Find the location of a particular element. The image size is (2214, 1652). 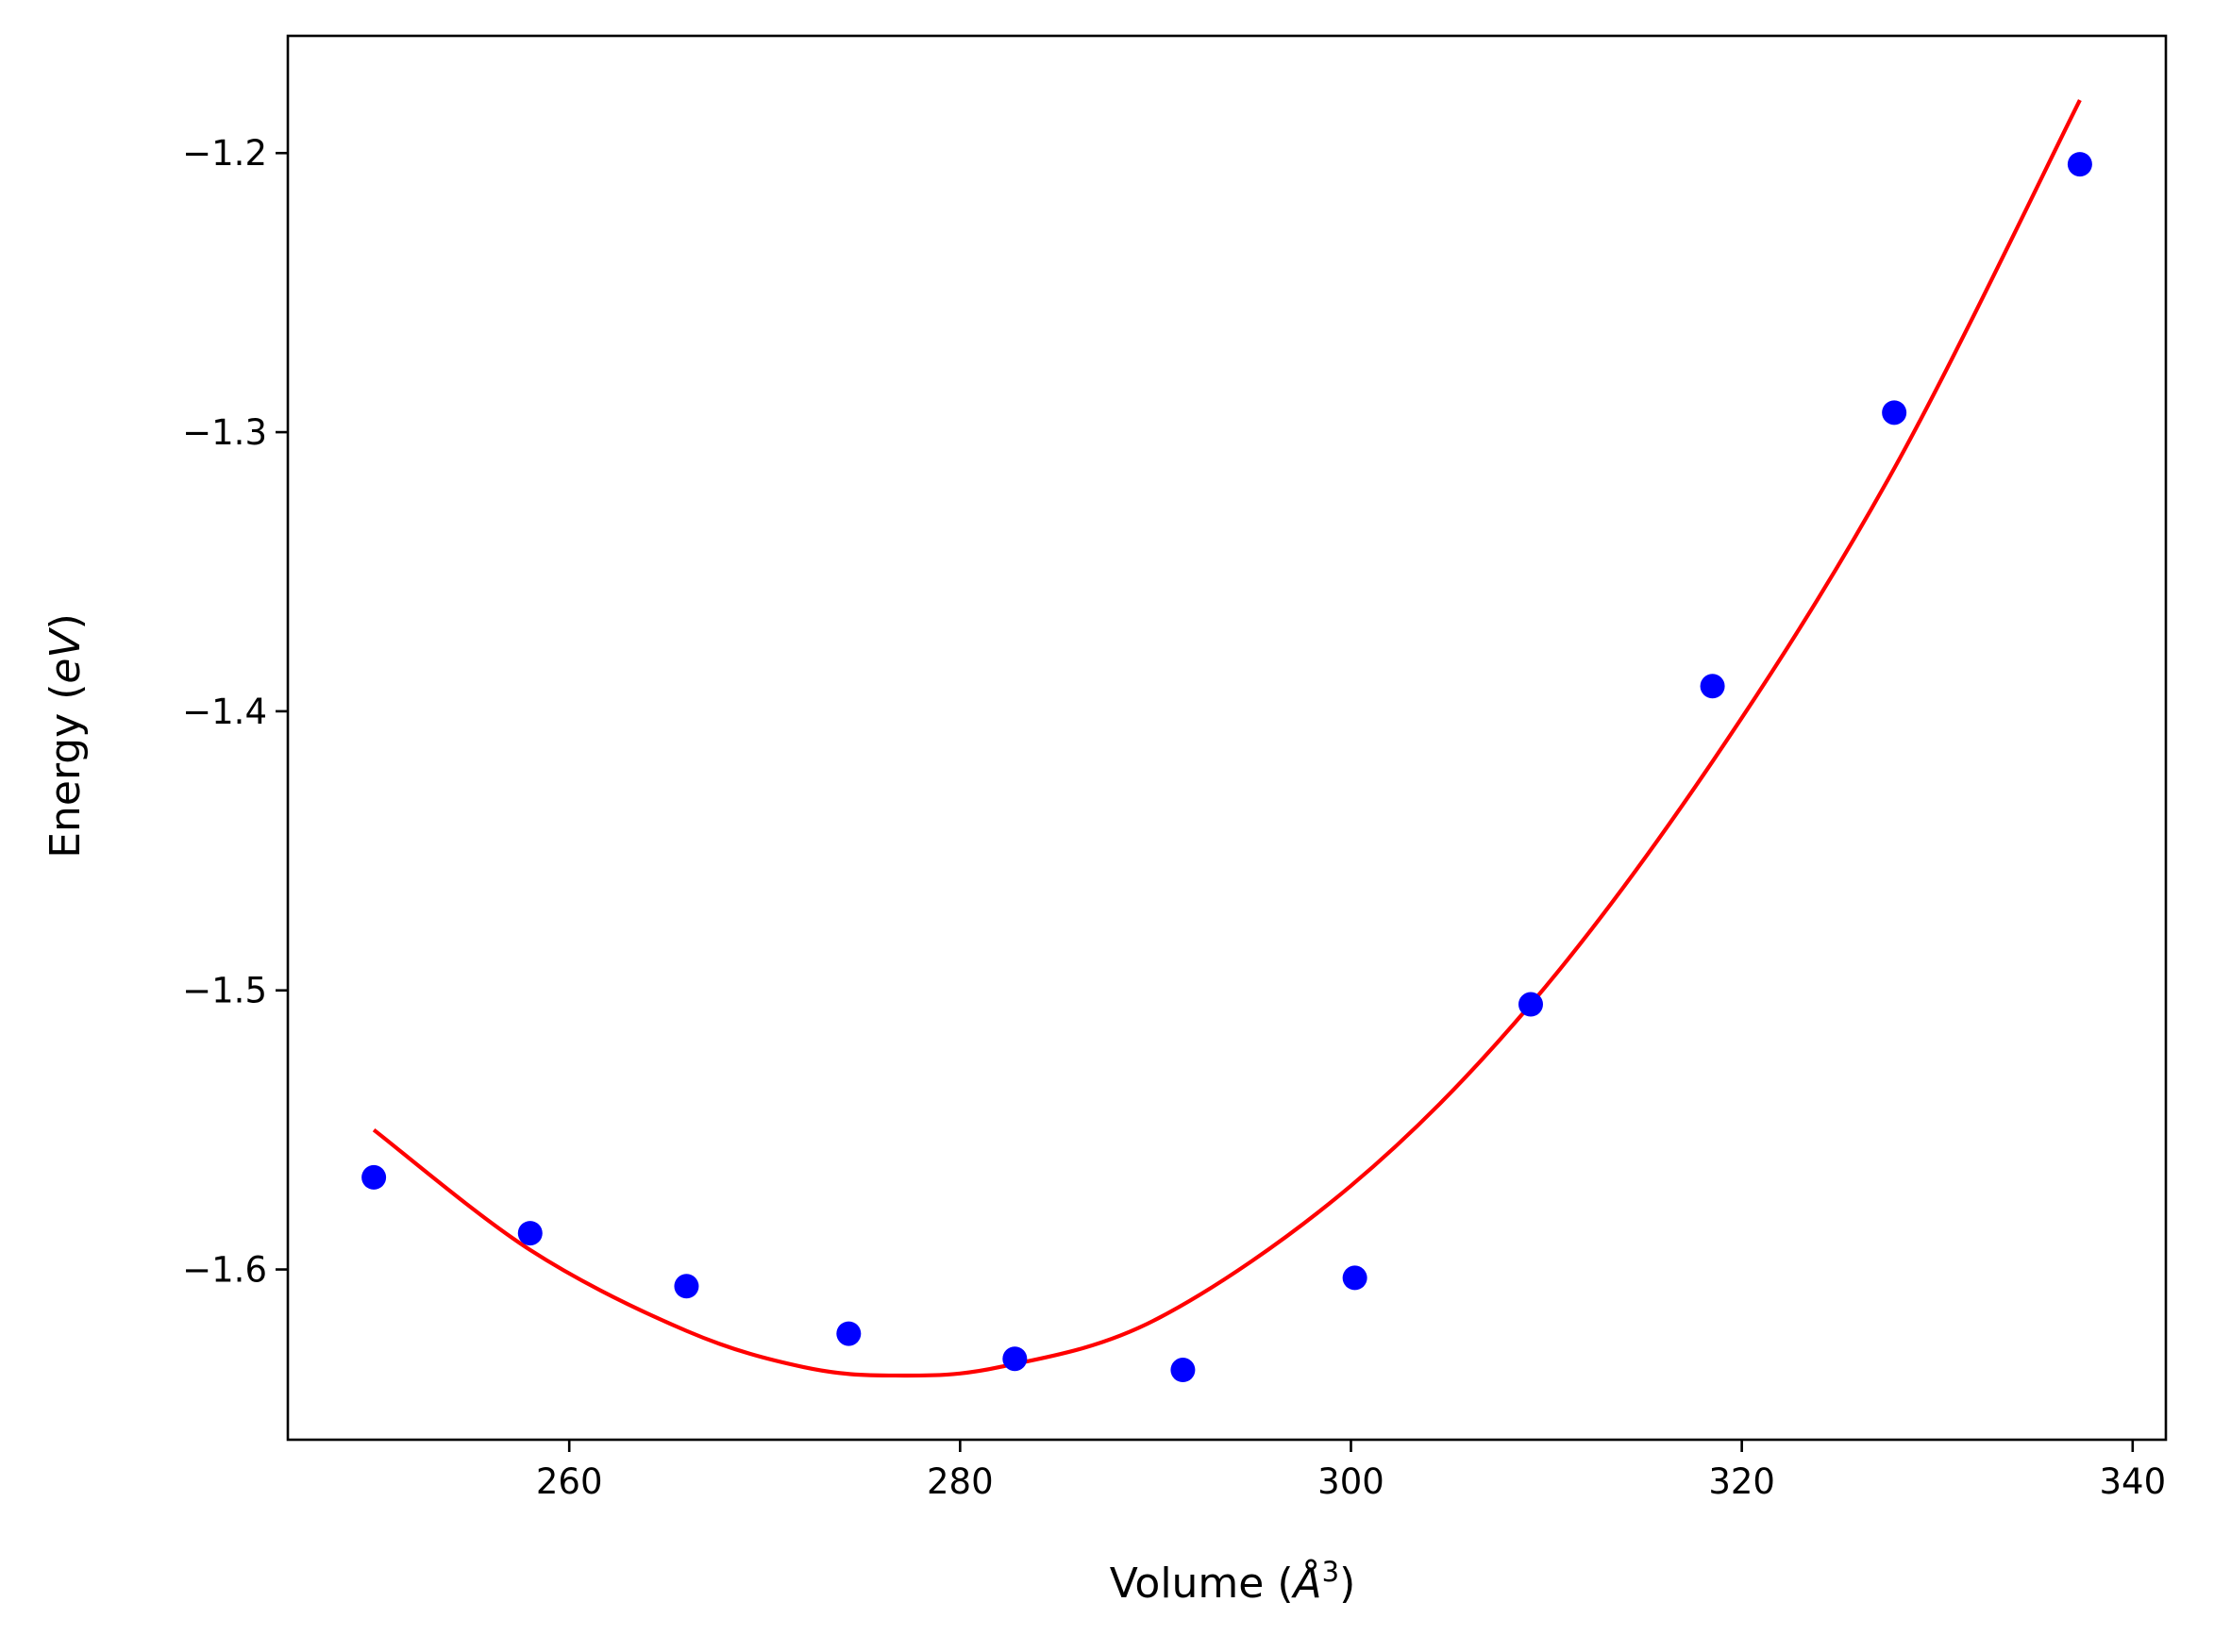

x-tick-label: 340 is located at coordinates (2132, 1481).